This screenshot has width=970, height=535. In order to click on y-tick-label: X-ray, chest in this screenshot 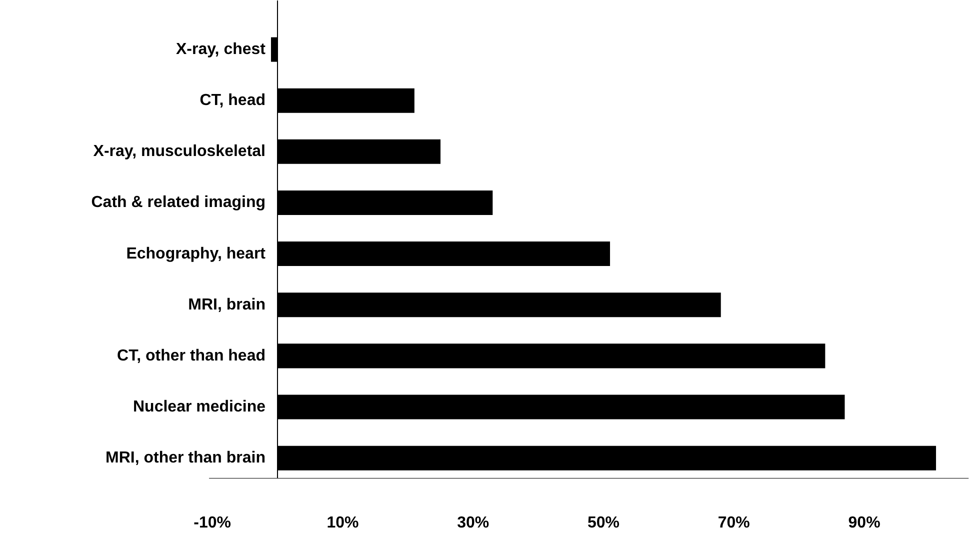, I will do `click(221, 49)`.